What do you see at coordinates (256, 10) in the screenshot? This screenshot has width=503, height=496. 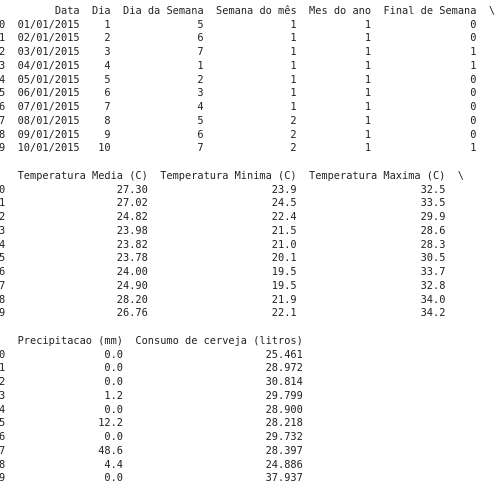 I see `column-header: Semana do mês` at bounding box center [256, 10].